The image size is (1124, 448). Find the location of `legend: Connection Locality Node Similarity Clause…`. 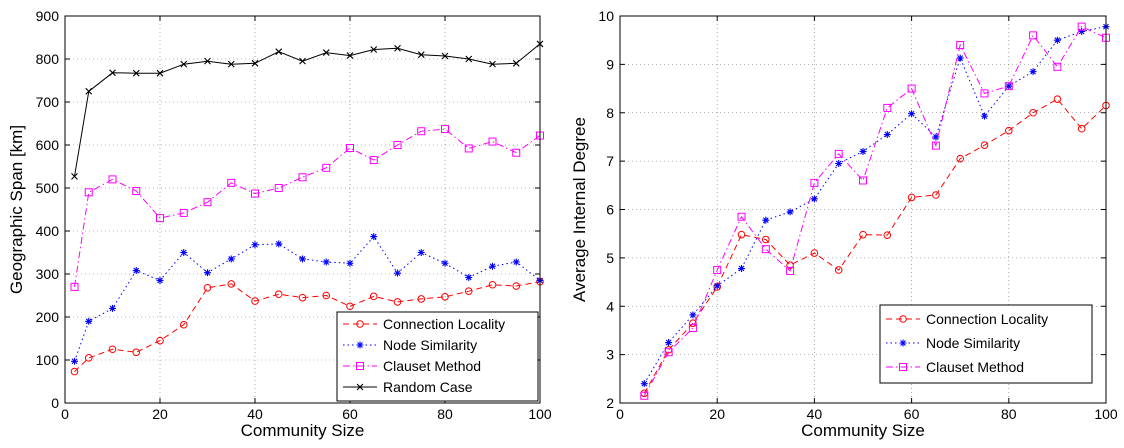

legend: Connection Locality Node Similarity Clause… is located at coordinates (986, 344).